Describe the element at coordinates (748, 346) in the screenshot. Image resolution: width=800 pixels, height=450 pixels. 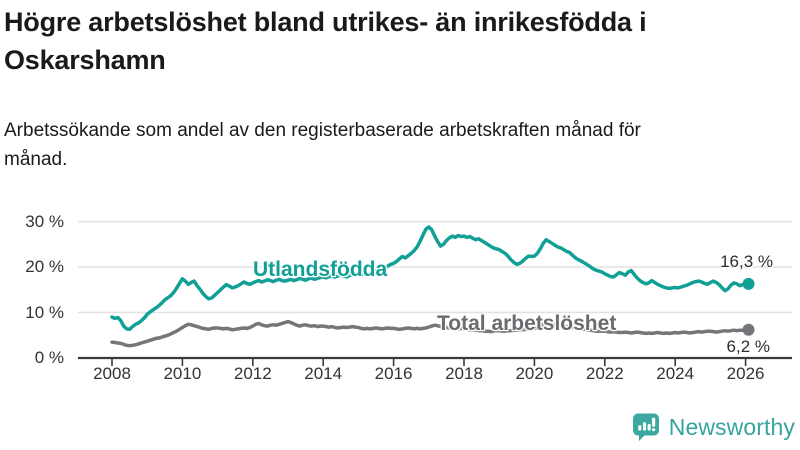
I see `end-value-total: 6,2 %` at that location.